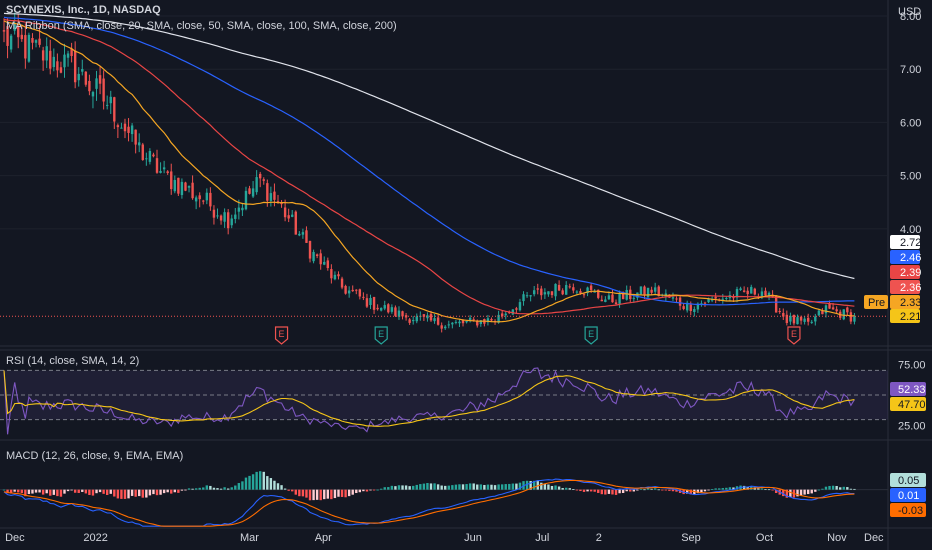 The image size is (932, 550). What do you see at coordinates (73, 361) in the screenshot?
I see `rsi-legend: RSI (14, close, SMA, 14, 2)` at bounding box center [73, 361].